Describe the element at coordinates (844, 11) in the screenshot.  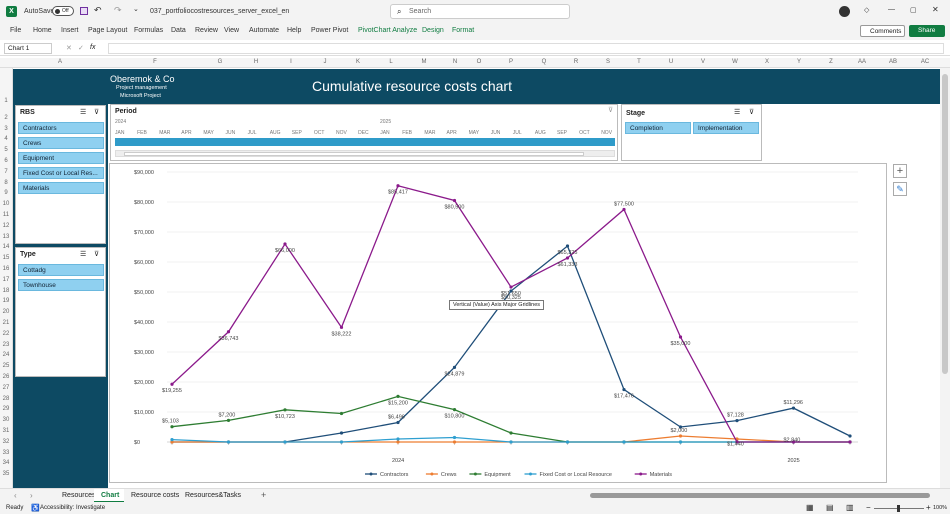
I see `avatar` at that location.